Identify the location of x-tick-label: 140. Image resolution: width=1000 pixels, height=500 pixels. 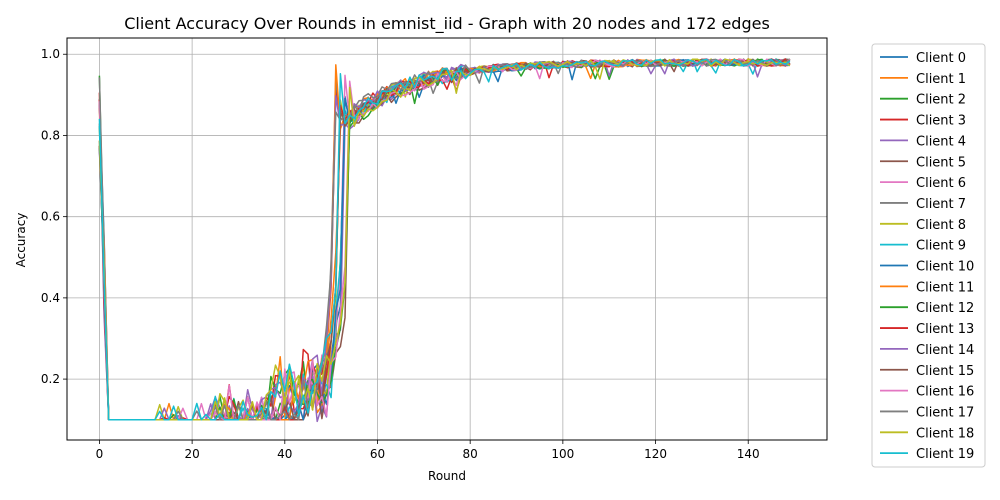
(748, 454).